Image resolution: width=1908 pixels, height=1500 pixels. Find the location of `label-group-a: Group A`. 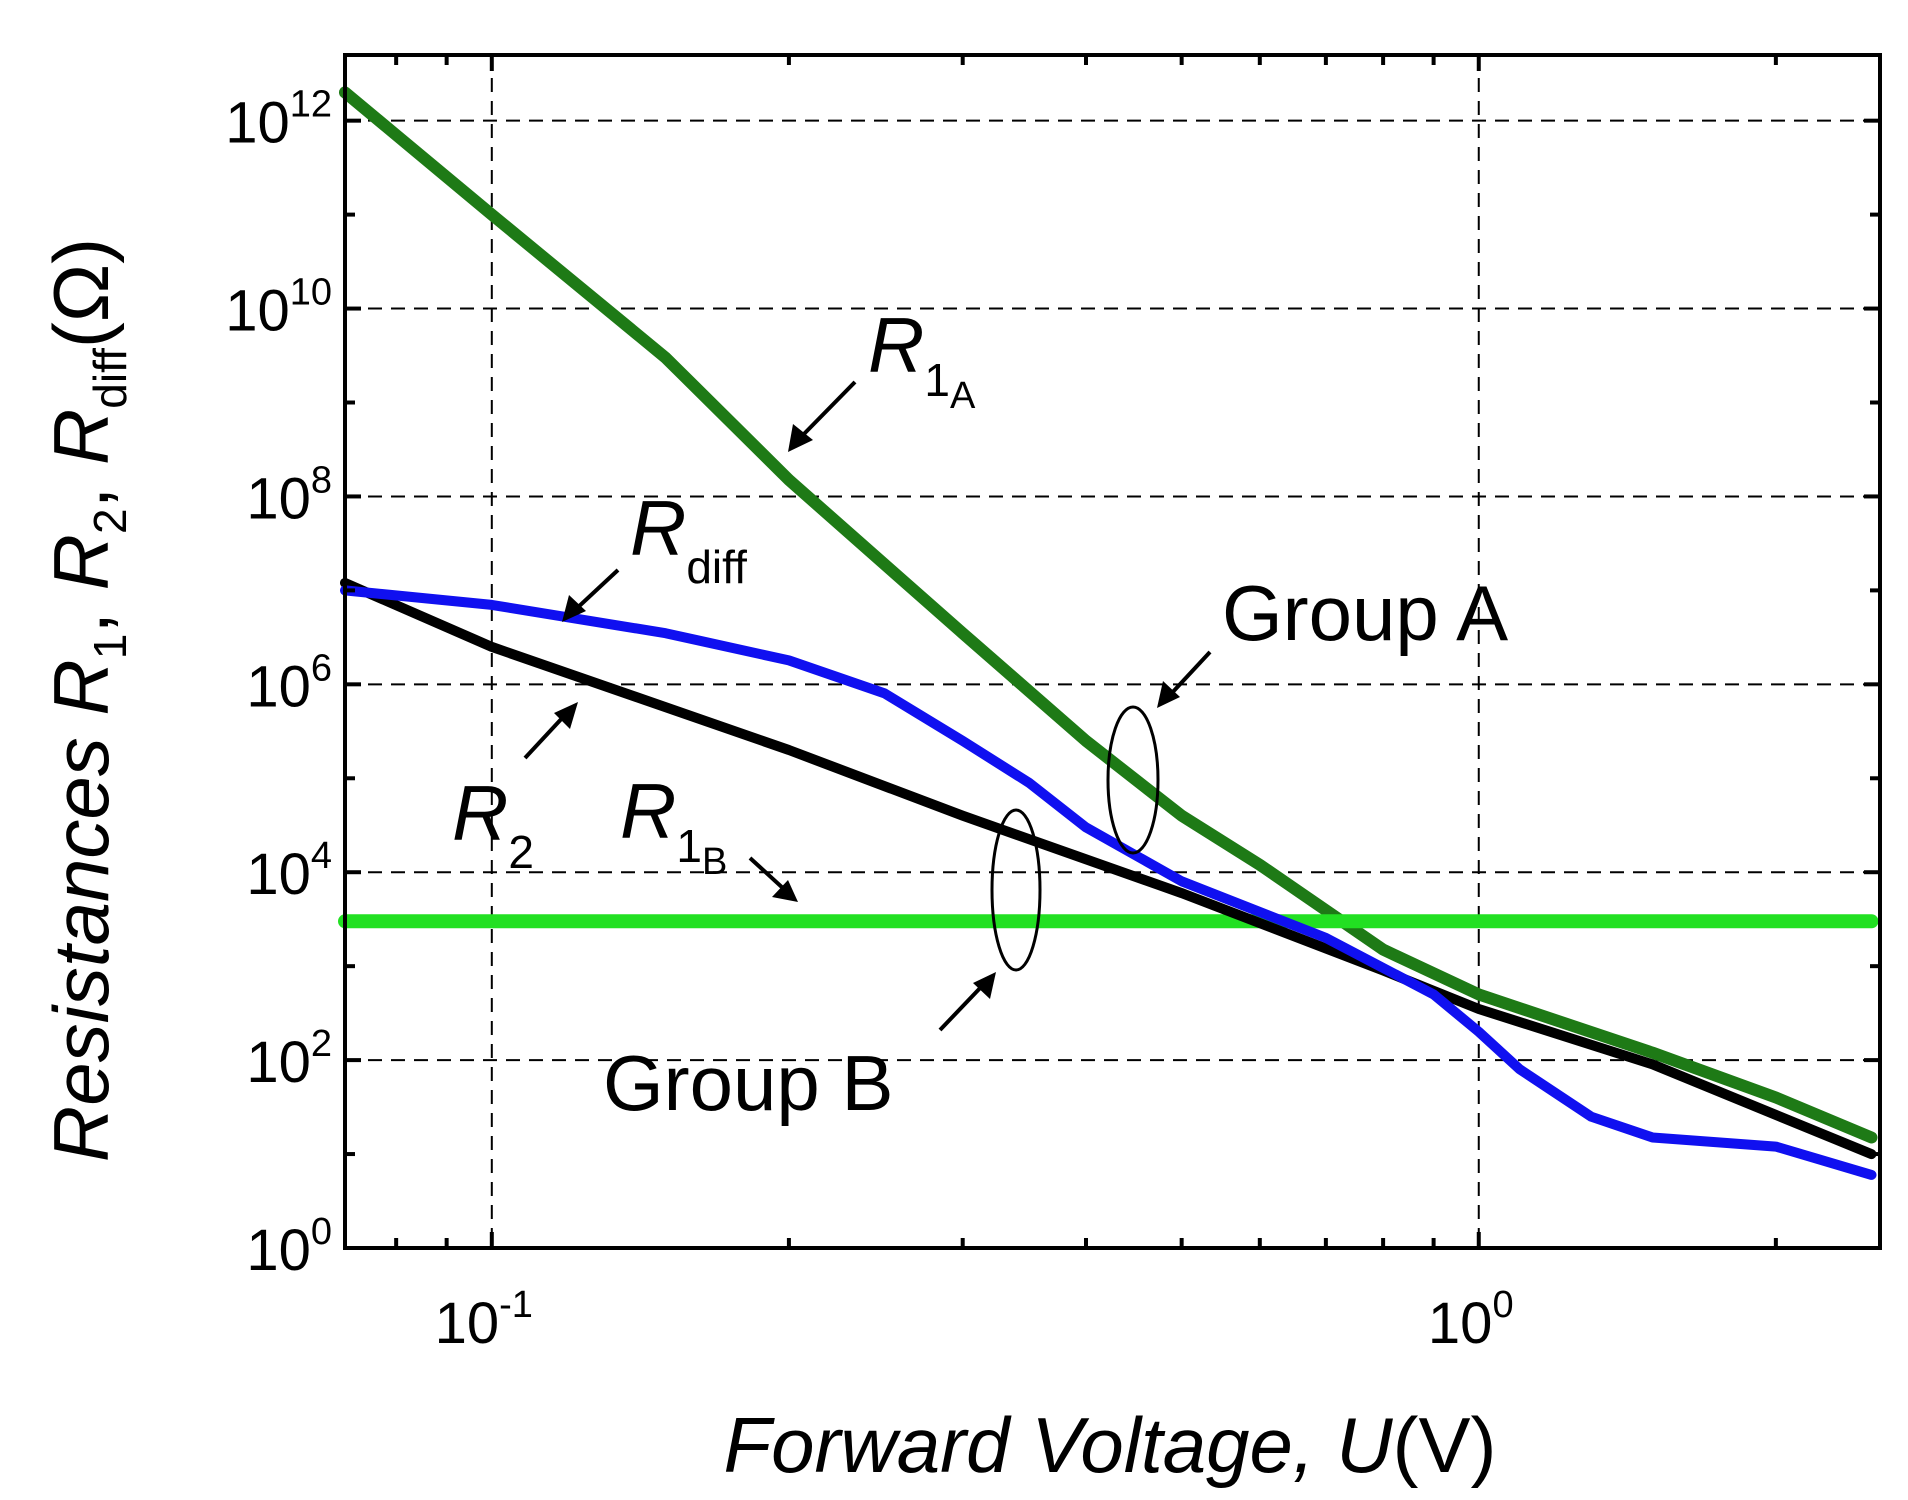

label-group-a: Group A is located at coordinates (1365, 613).